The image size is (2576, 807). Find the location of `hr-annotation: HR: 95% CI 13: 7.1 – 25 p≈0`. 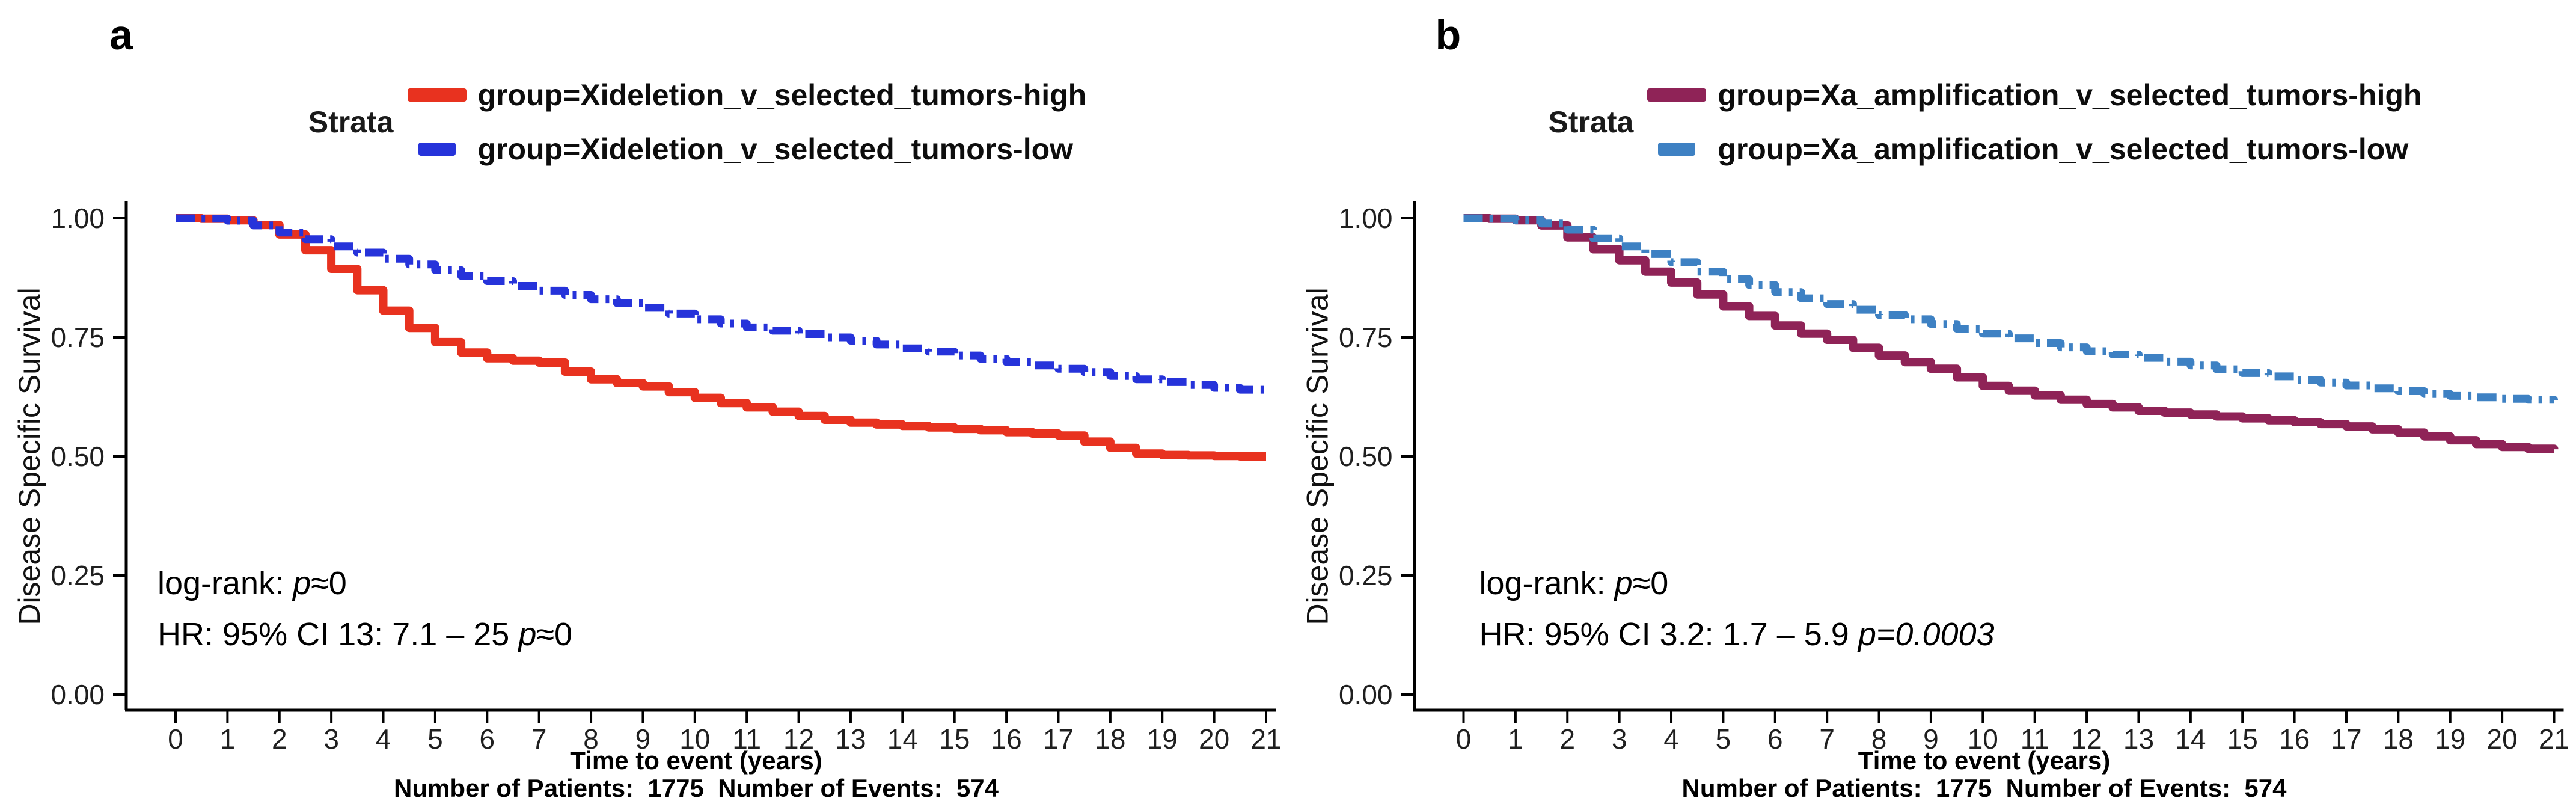

hr-annotation: HR: 95% CI 13: 7.1 – 25 p≈0 is located at coordinates (365, 634).